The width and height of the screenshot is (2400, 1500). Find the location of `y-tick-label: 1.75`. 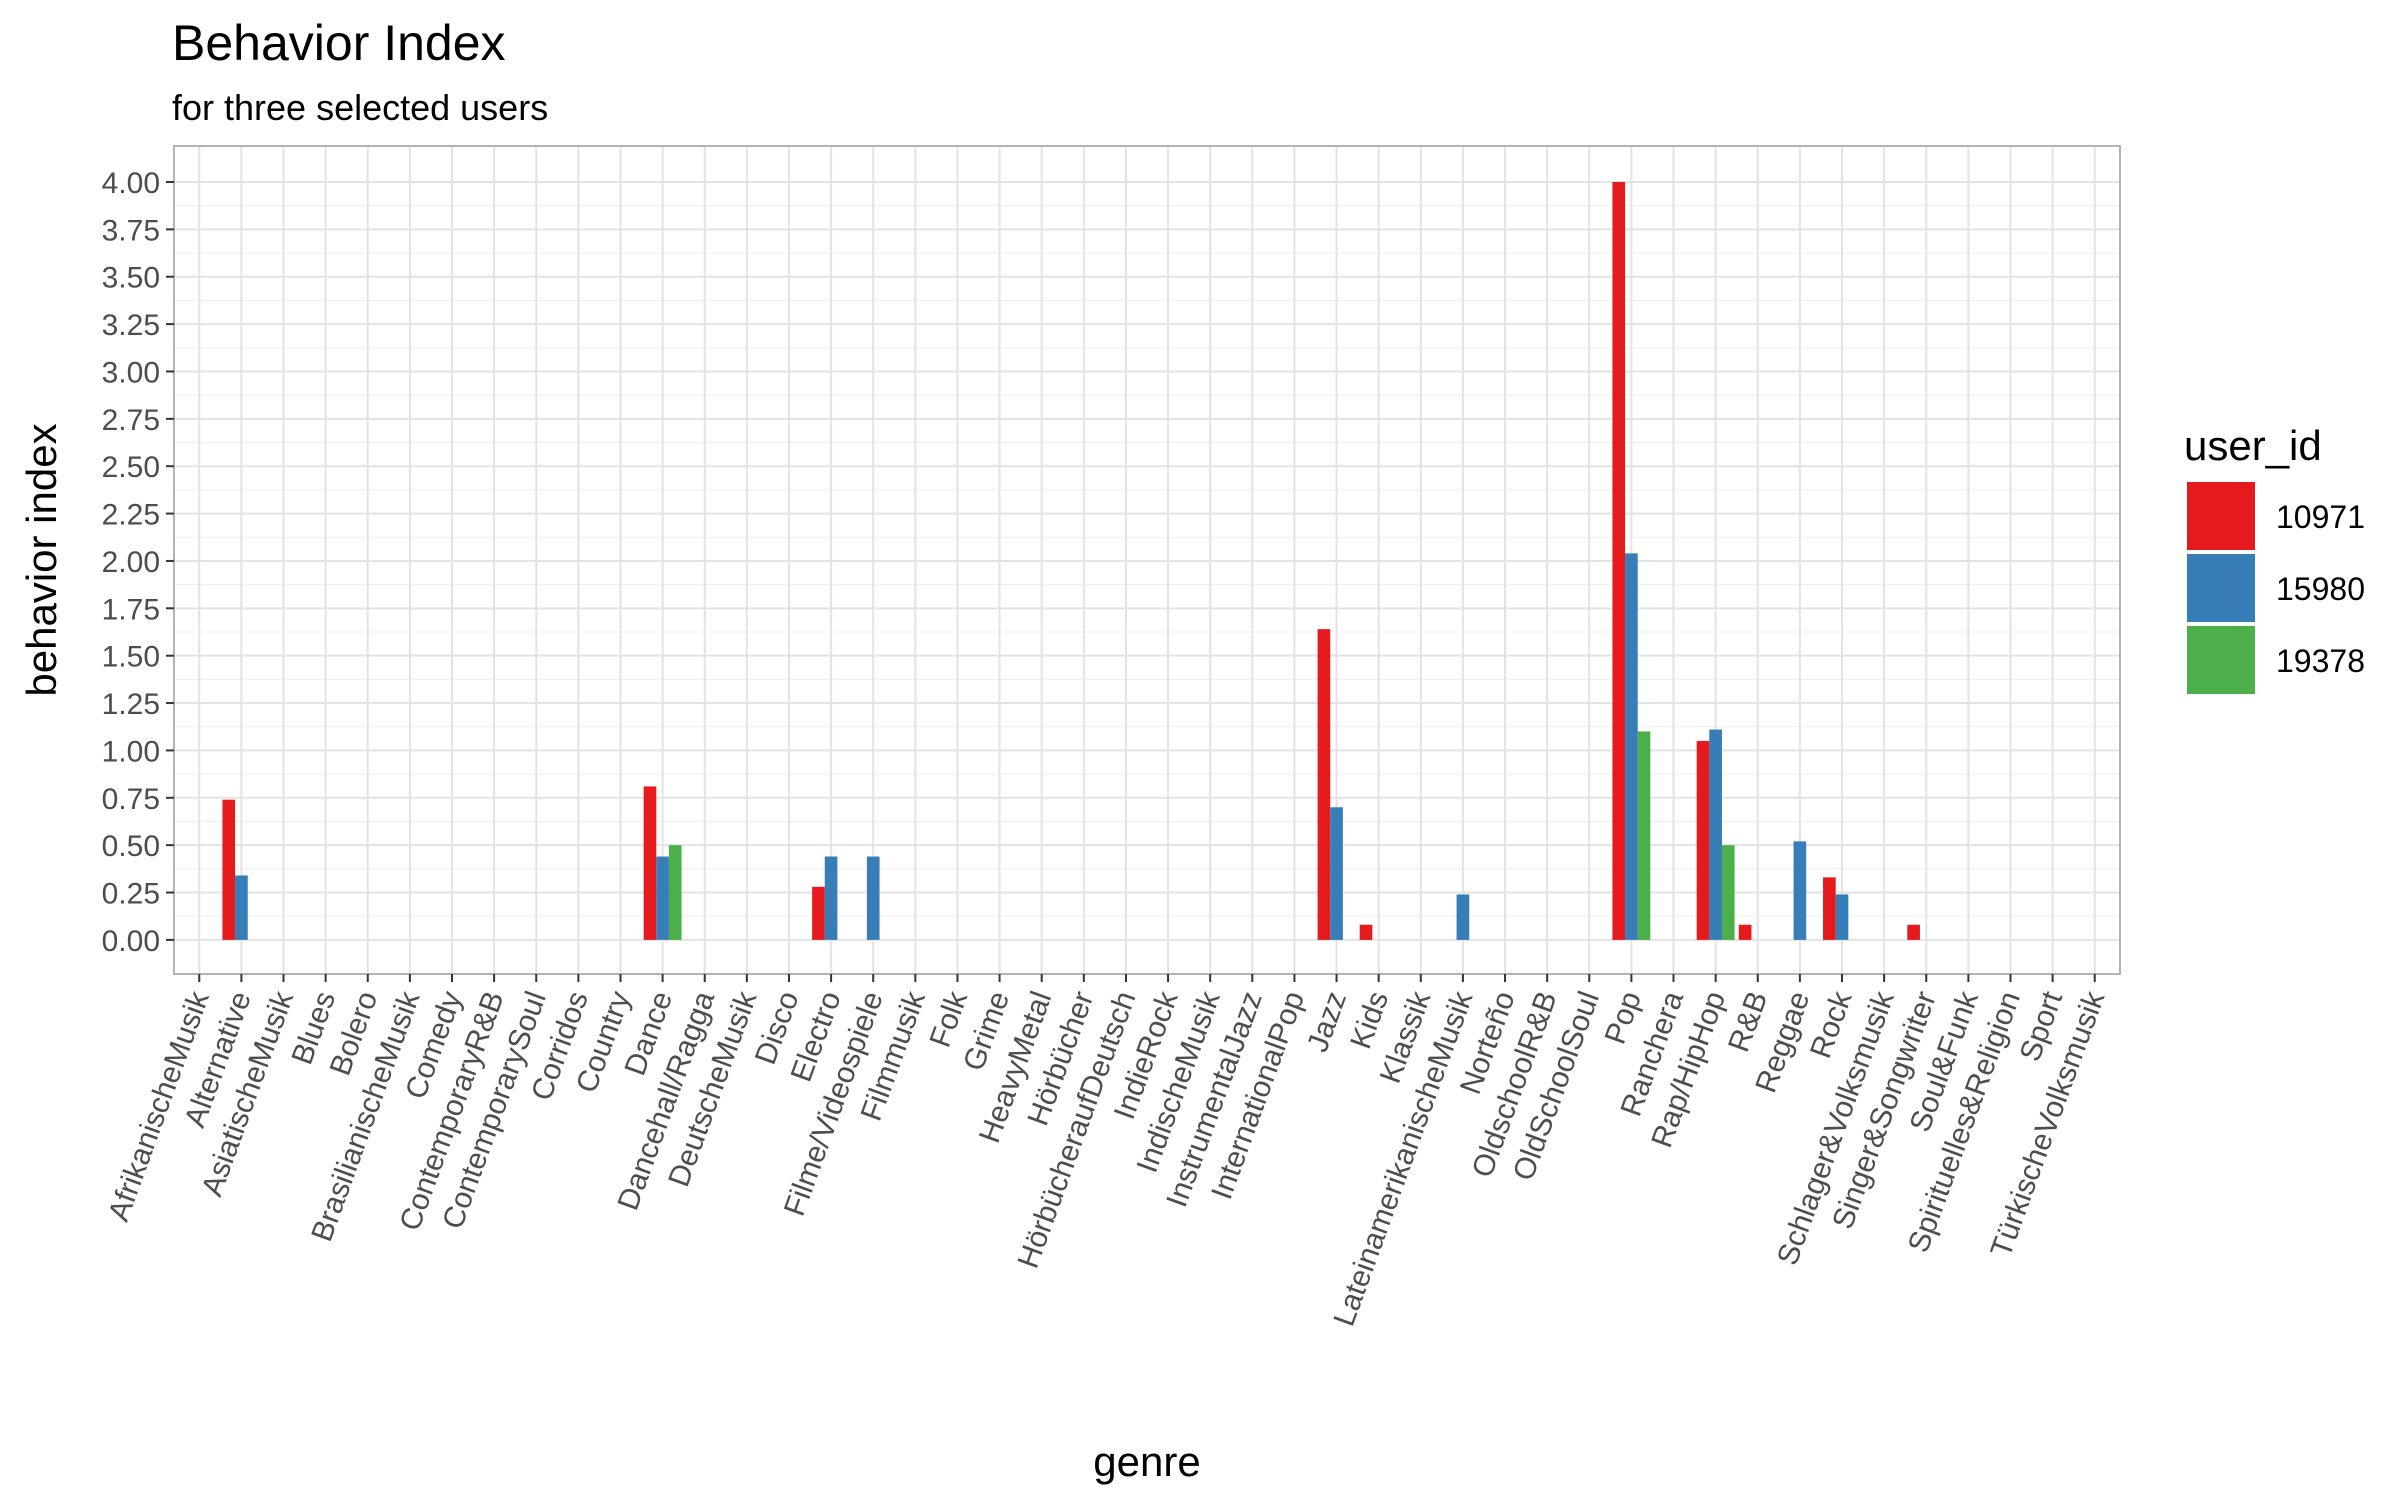

y-tick-label: 1.75 is located at coordinates (131, 609).